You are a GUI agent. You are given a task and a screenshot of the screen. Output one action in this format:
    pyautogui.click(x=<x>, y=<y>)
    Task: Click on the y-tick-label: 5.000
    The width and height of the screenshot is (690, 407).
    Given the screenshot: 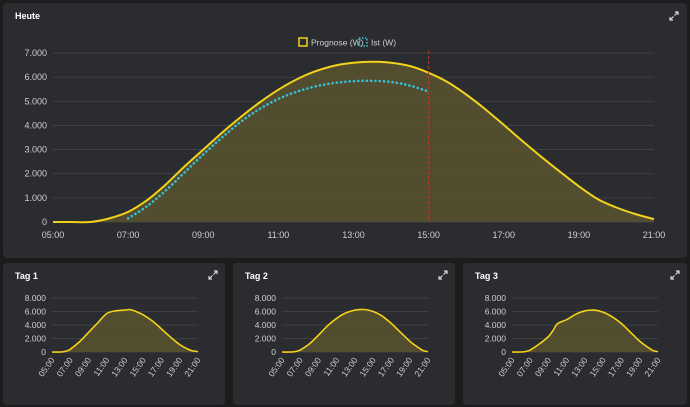 What is the action you would take?
    pyautogui.click(x=35, y=101)
    